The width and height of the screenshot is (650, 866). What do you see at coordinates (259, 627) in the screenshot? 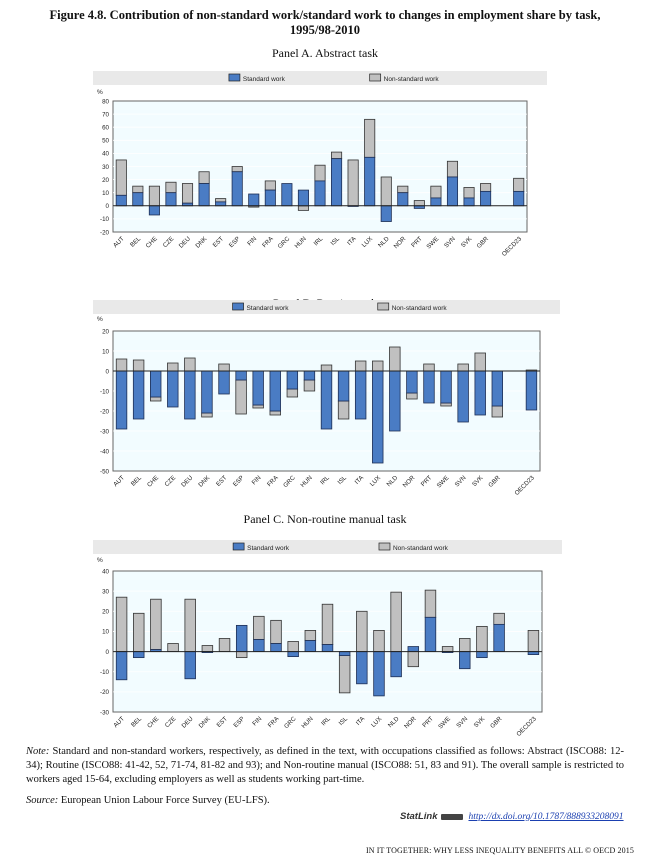
I see `panel-c-bar-nonstandard-fin` at bounding box center [259, 627].